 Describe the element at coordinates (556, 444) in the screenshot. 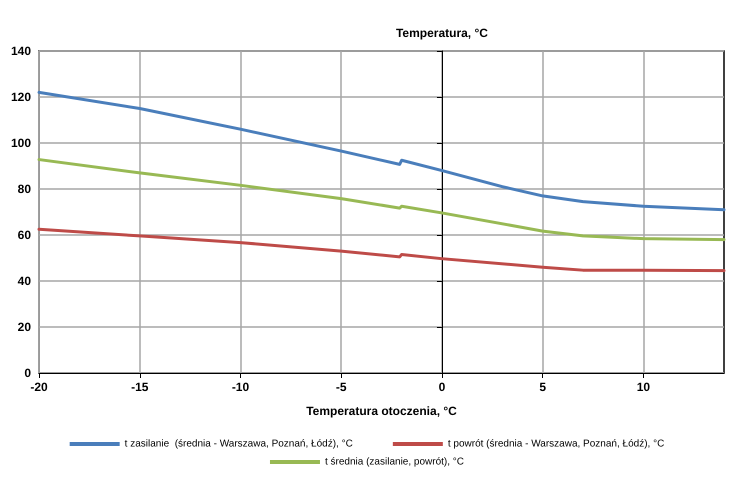

I see `legend-label: t powrót (średnia - Warszawa, Poznań, Łódź), °C` at that location.